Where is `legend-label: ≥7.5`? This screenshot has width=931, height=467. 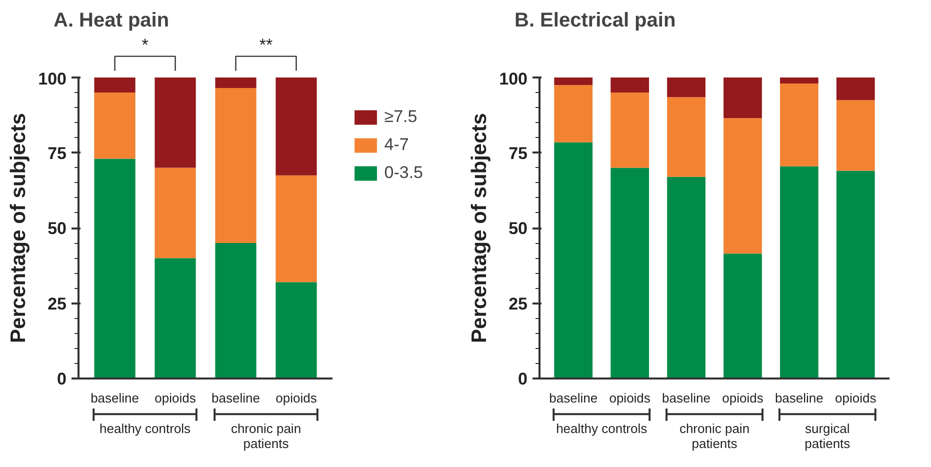 legend-label: ≥7.5 is located at coordinates (401, 117).